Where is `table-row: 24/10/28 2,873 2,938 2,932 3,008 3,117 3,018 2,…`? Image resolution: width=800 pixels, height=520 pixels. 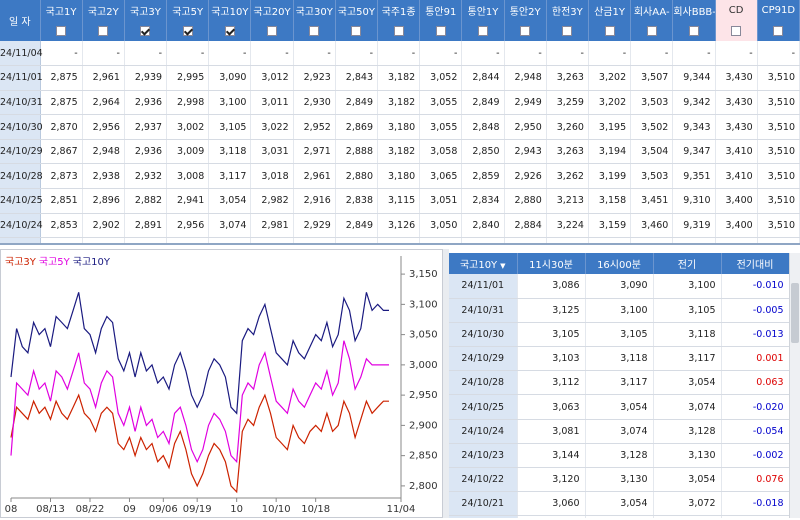 table-row: 24/10/28 2,873 2,938 2,932 3,008 3,117 3,018 2,… is located at coordinates (400, 176).